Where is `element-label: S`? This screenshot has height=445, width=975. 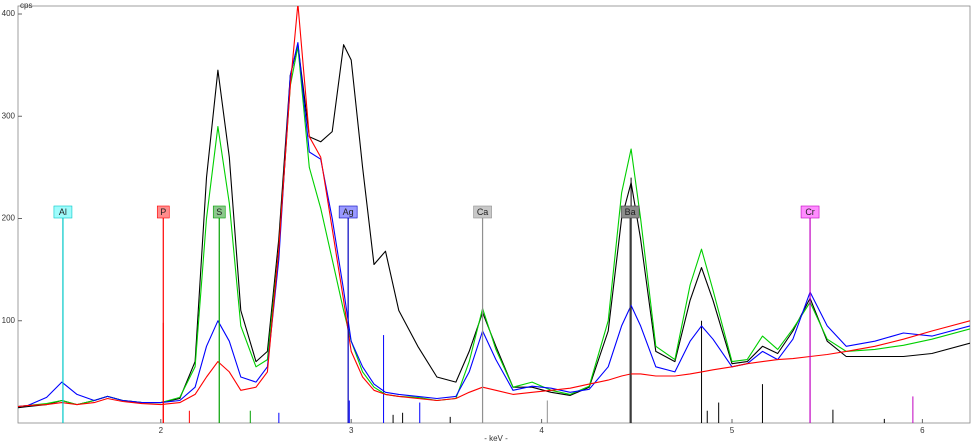
element-label: S is located at coordinates (219, 212).